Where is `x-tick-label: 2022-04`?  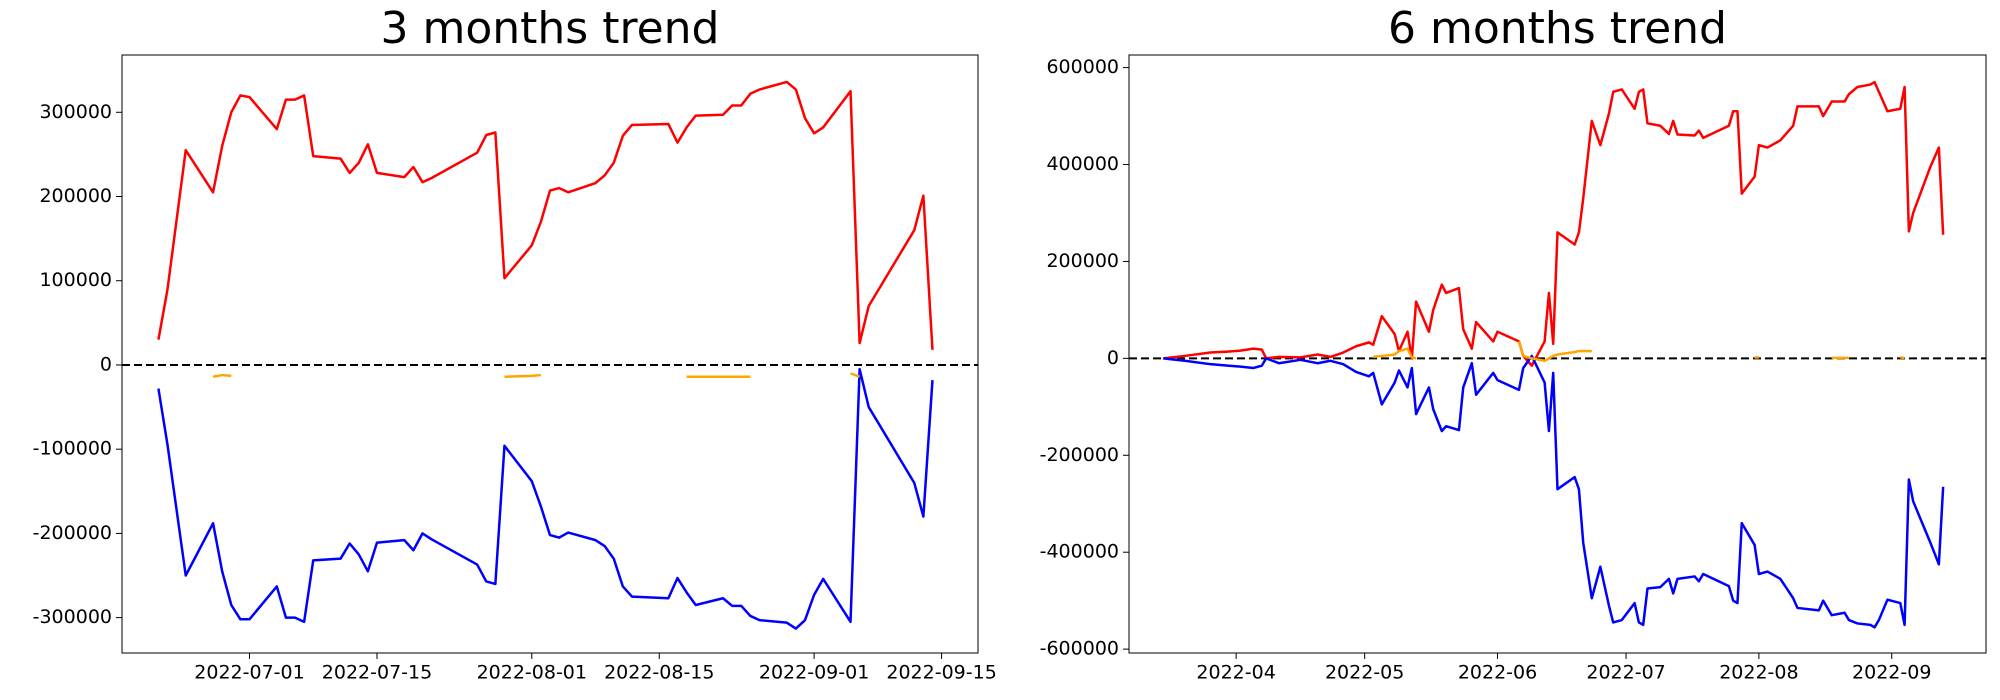 x-tick-label: 2022-04 is located at coordinates (1235, 673).